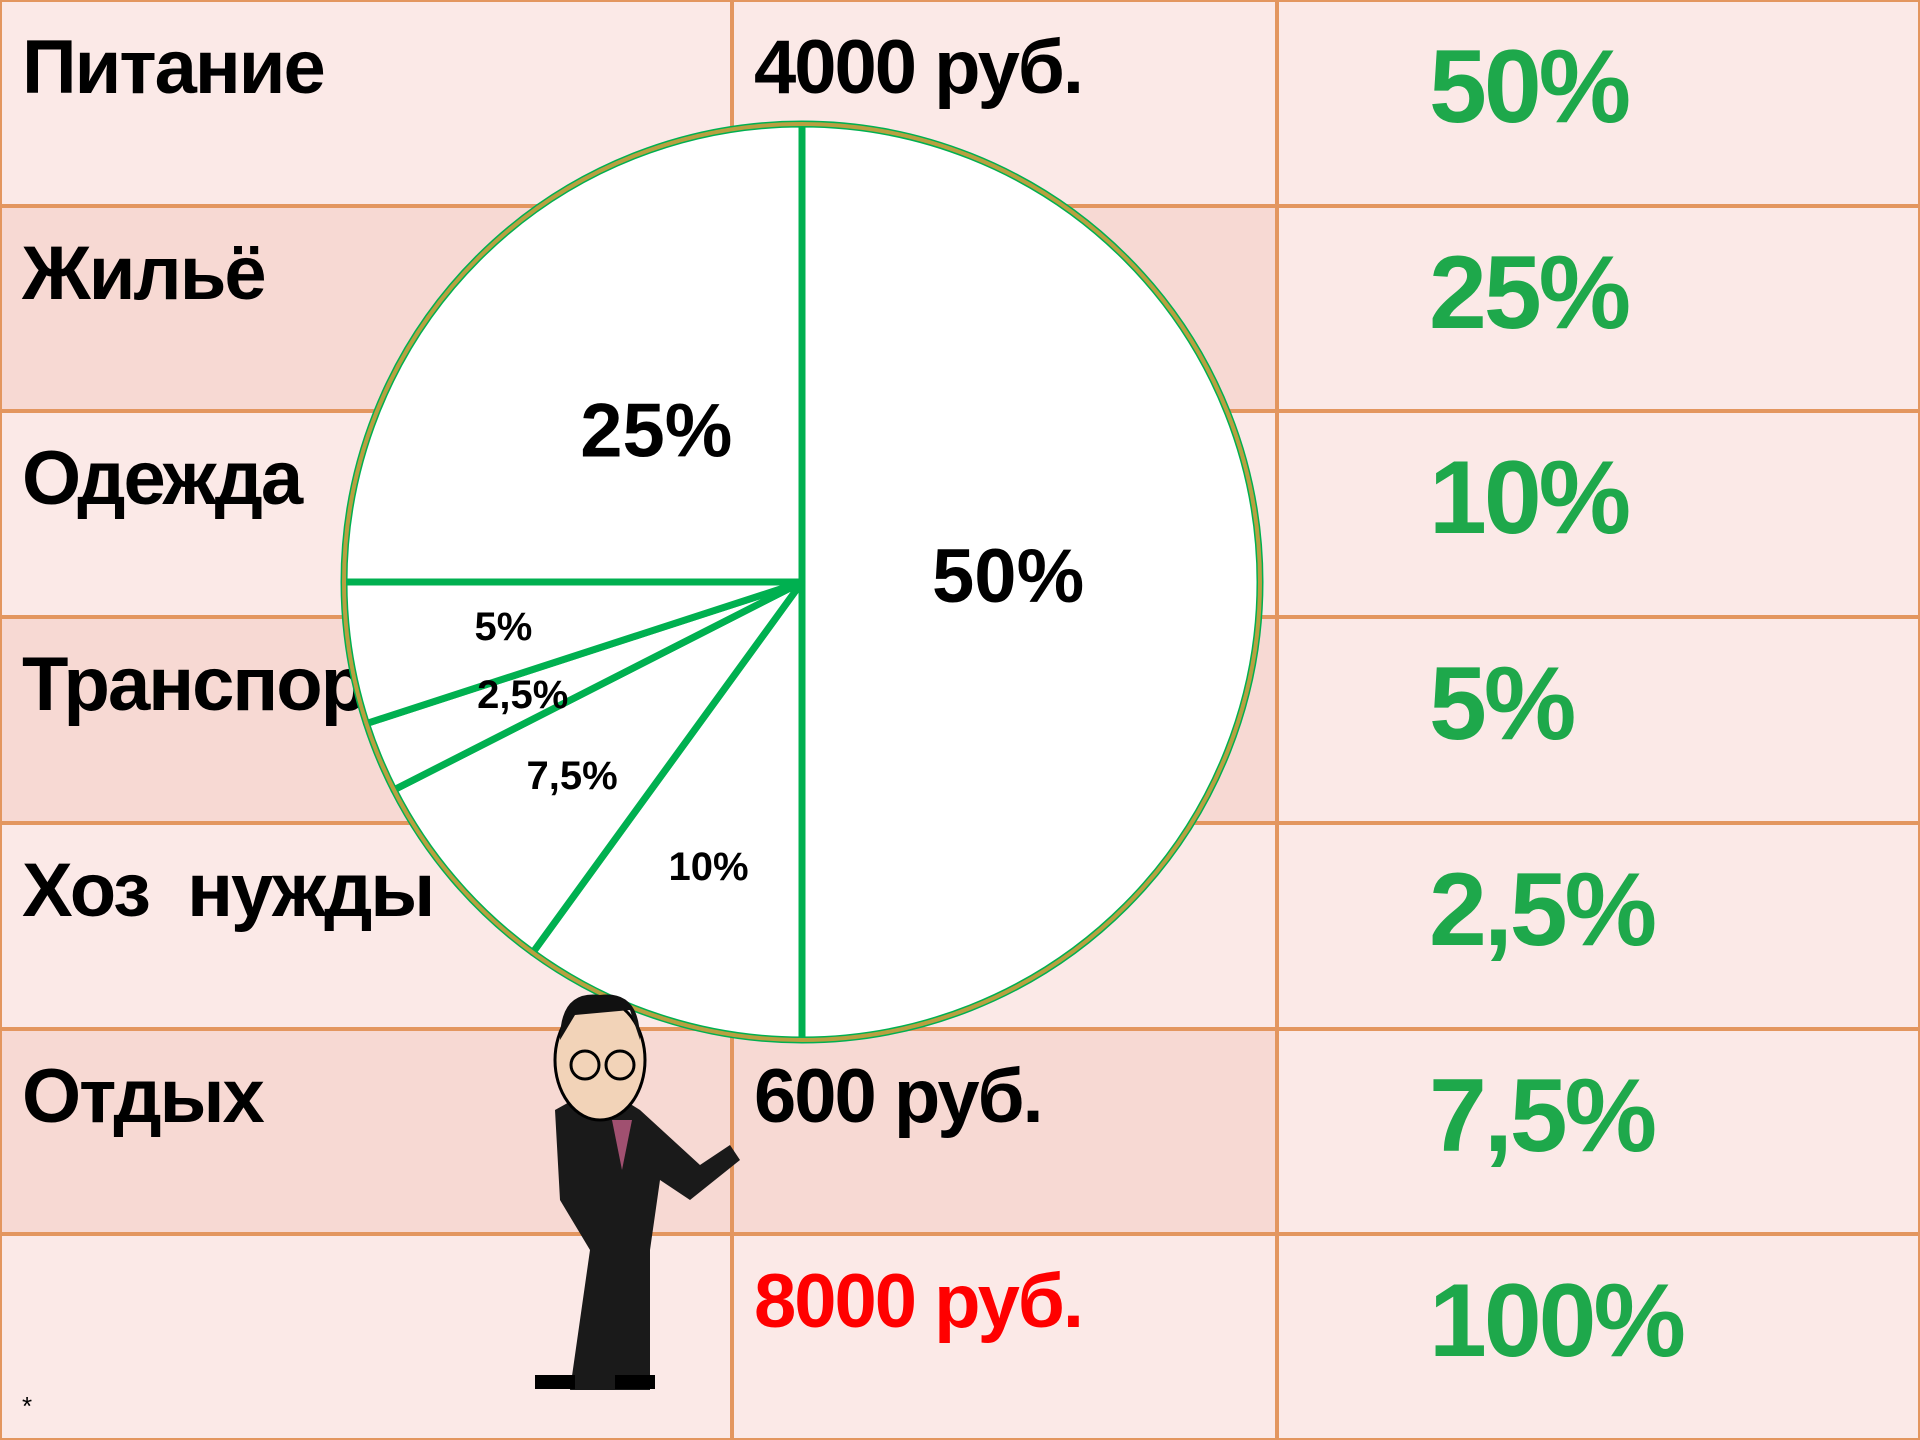 This screenshot has width=1920, height=1440. I want to click on category-cell: Питание, so click(366, 103).